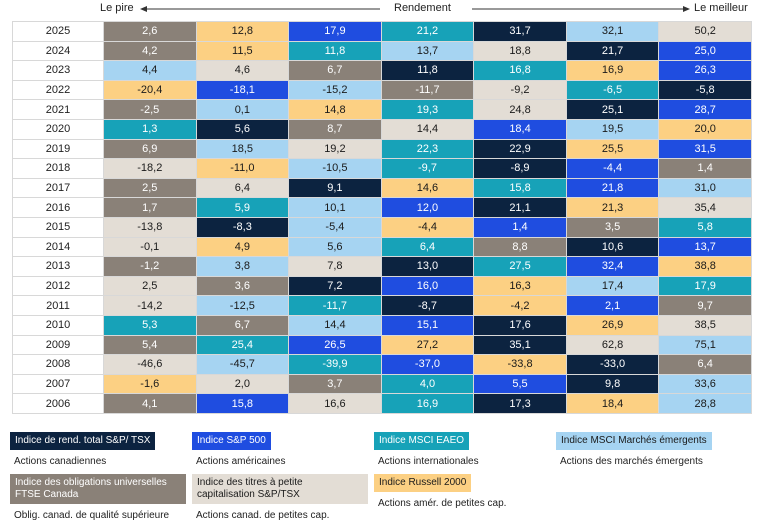 This screenshot has height=529, width=760. I want to click on legend-description: Actions des marchés émergents, so click(631, 461).